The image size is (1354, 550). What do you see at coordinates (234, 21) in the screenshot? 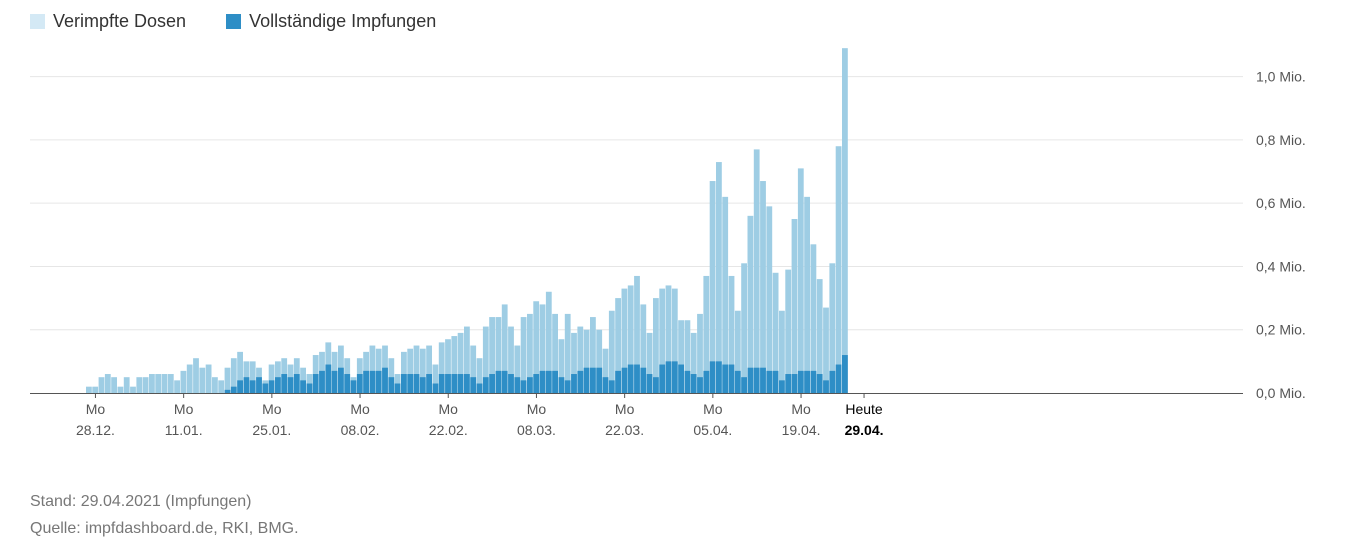
I see `legend-swatch-complete` at bounding box center [234, 21].